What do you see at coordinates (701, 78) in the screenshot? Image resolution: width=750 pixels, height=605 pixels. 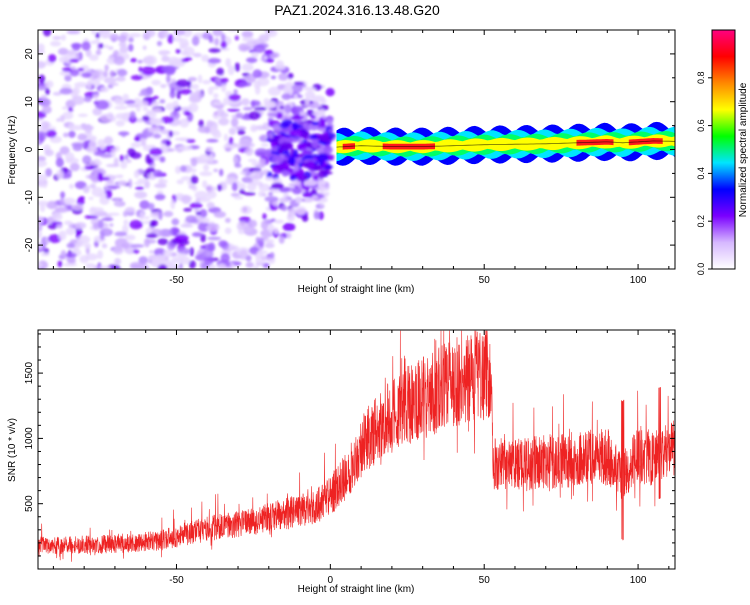 I see `colorbar-tick-label: 0.8` at bounding box center [701, 78].